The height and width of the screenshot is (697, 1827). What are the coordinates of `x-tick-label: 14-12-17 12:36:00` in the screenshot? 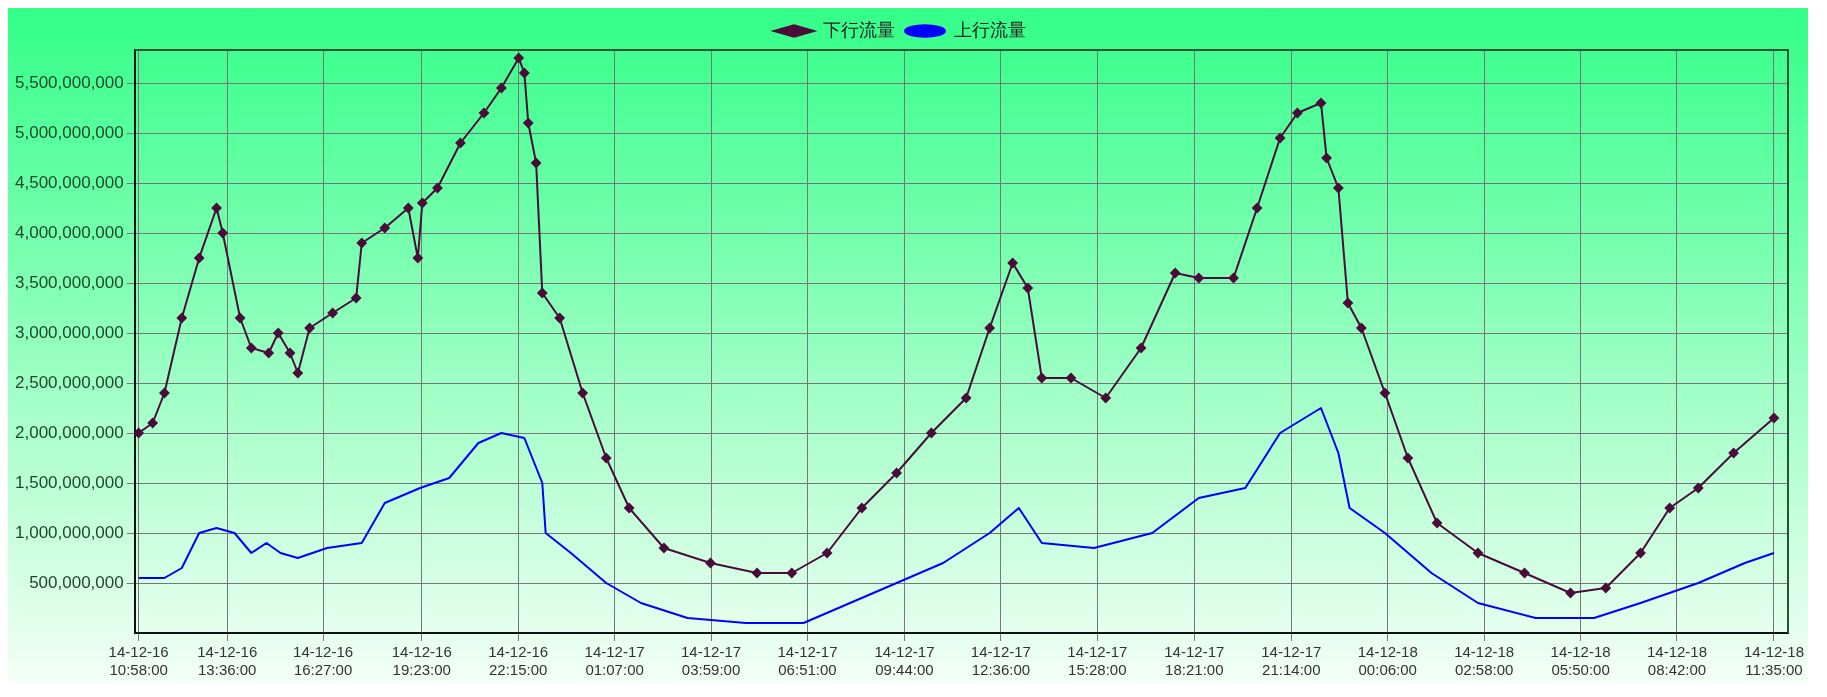 It's located at (1000, 661).